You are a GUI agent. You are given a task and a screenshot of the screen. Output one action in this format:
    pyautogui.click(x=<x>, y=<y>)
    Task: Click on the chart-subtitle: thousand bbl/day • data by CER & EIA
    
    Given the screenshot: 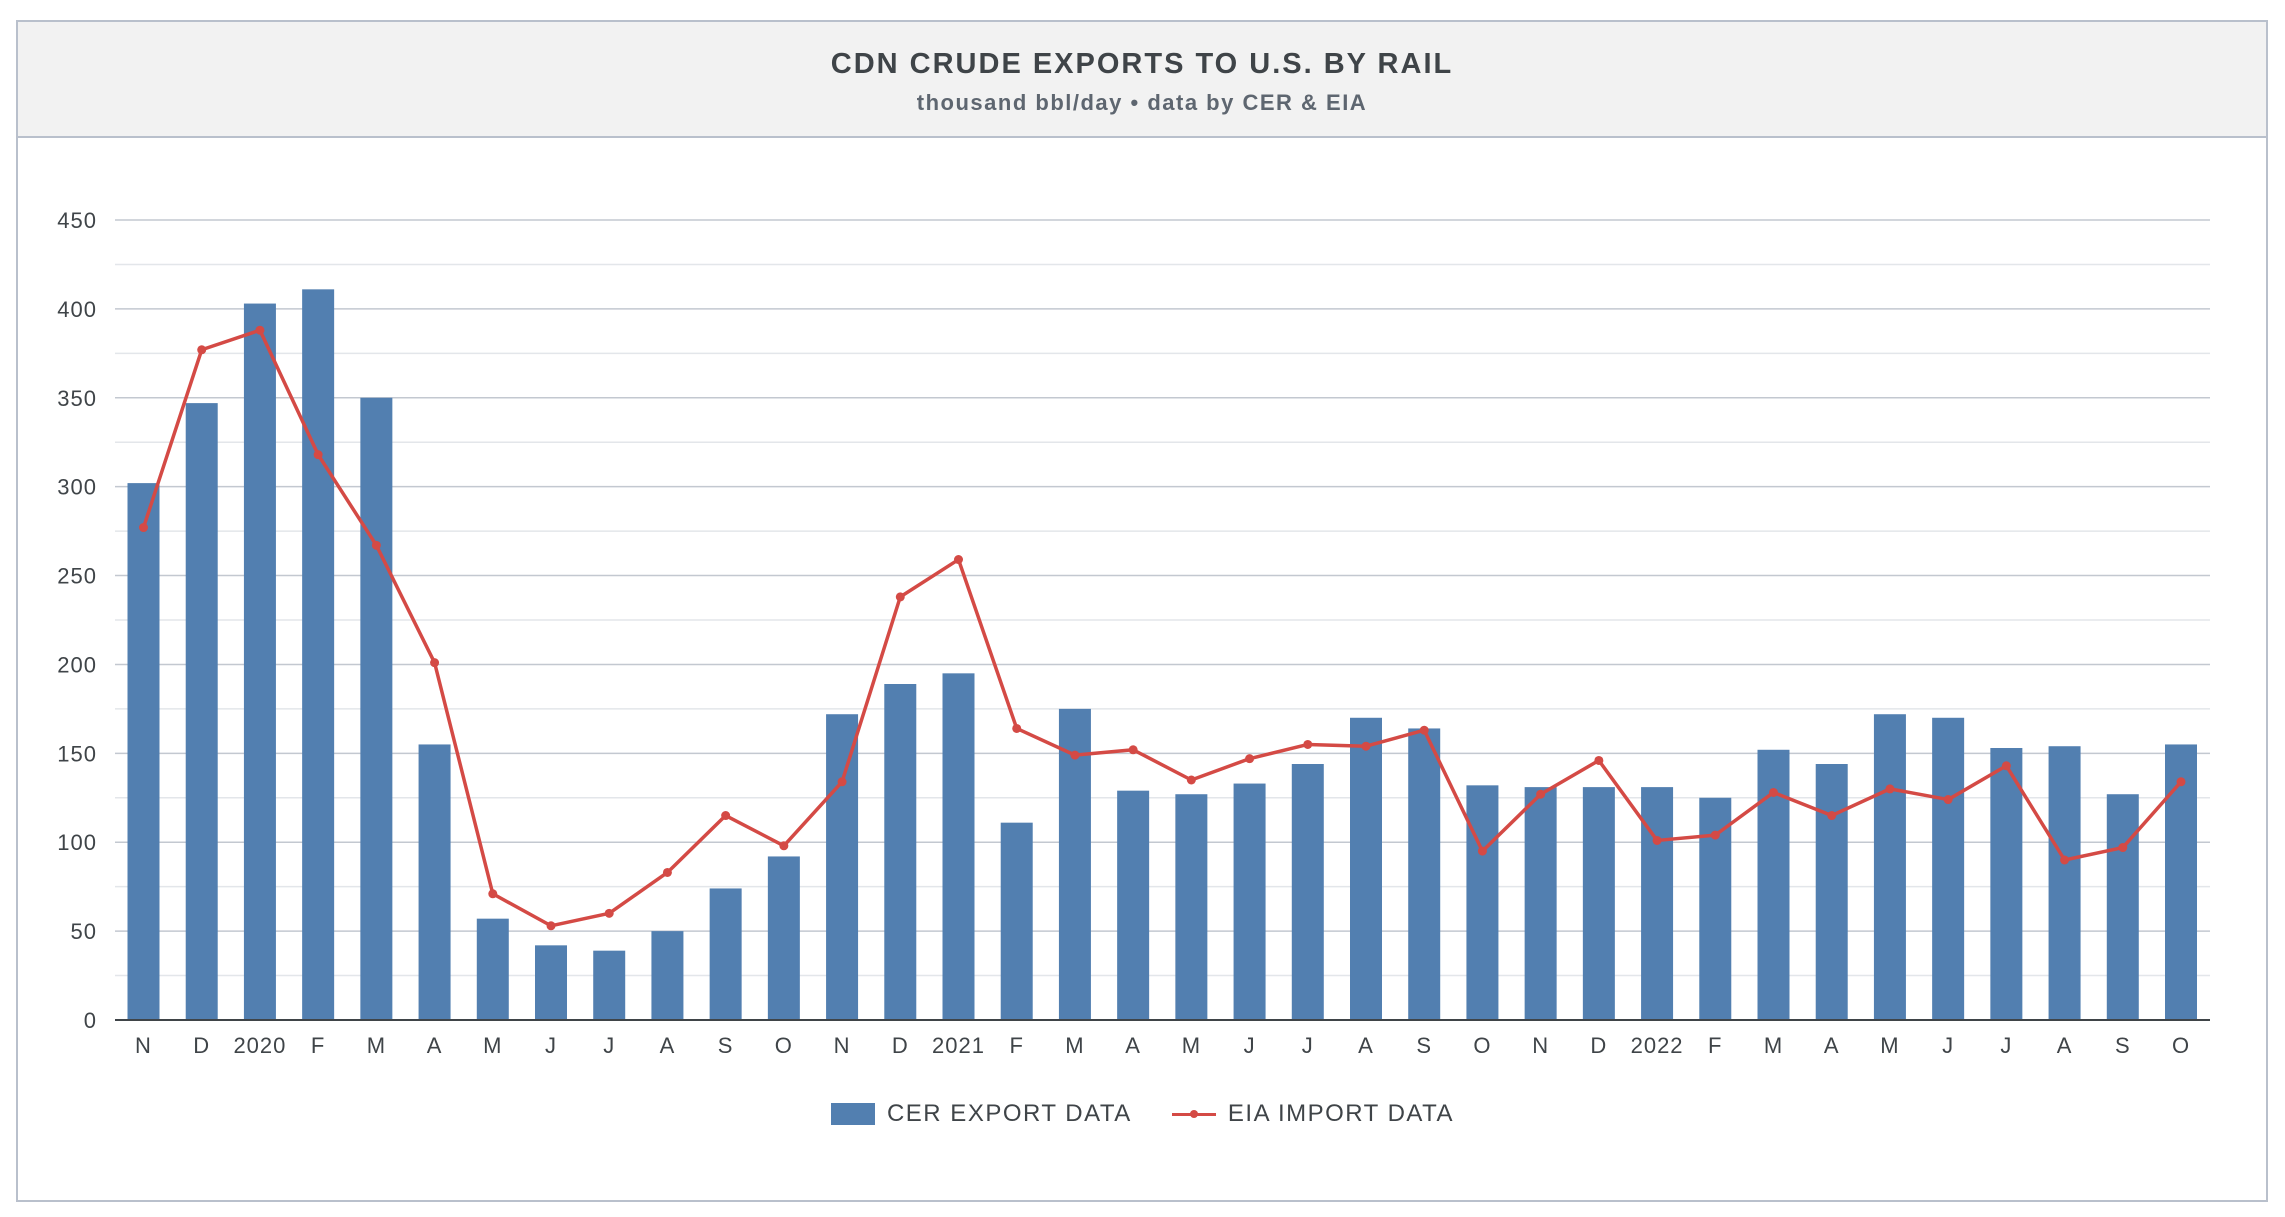 What is the action you would take?
    pyautogui.click(x=1142, y=102)
    